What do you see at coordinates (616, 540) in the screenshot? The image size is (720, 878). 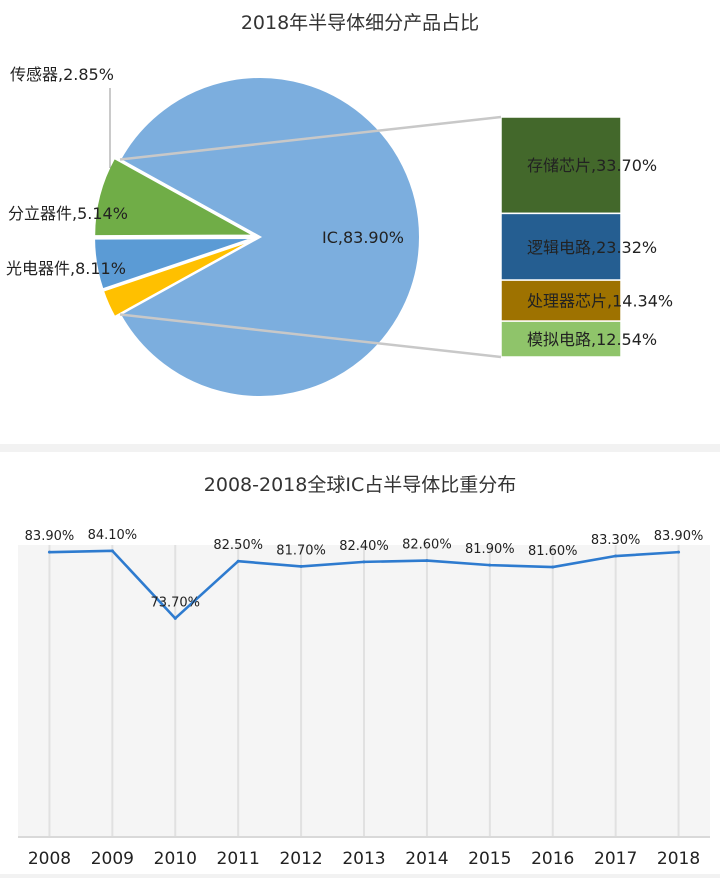 I see `data-label-2017: 83.30%` at bounding box center [616, 540].